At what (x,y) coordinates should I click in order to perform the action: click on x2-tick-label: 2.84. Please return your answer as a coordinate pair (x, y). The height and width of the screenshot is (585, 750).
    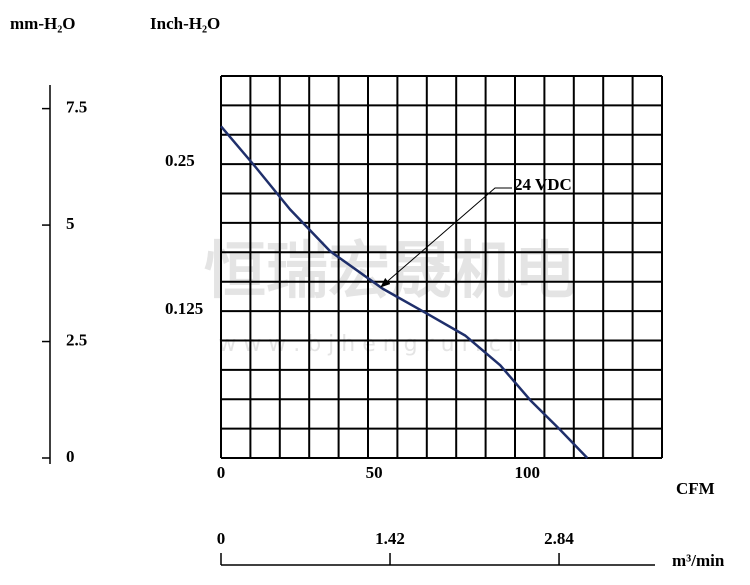
    Looking at the image, I should click on (559, 538).